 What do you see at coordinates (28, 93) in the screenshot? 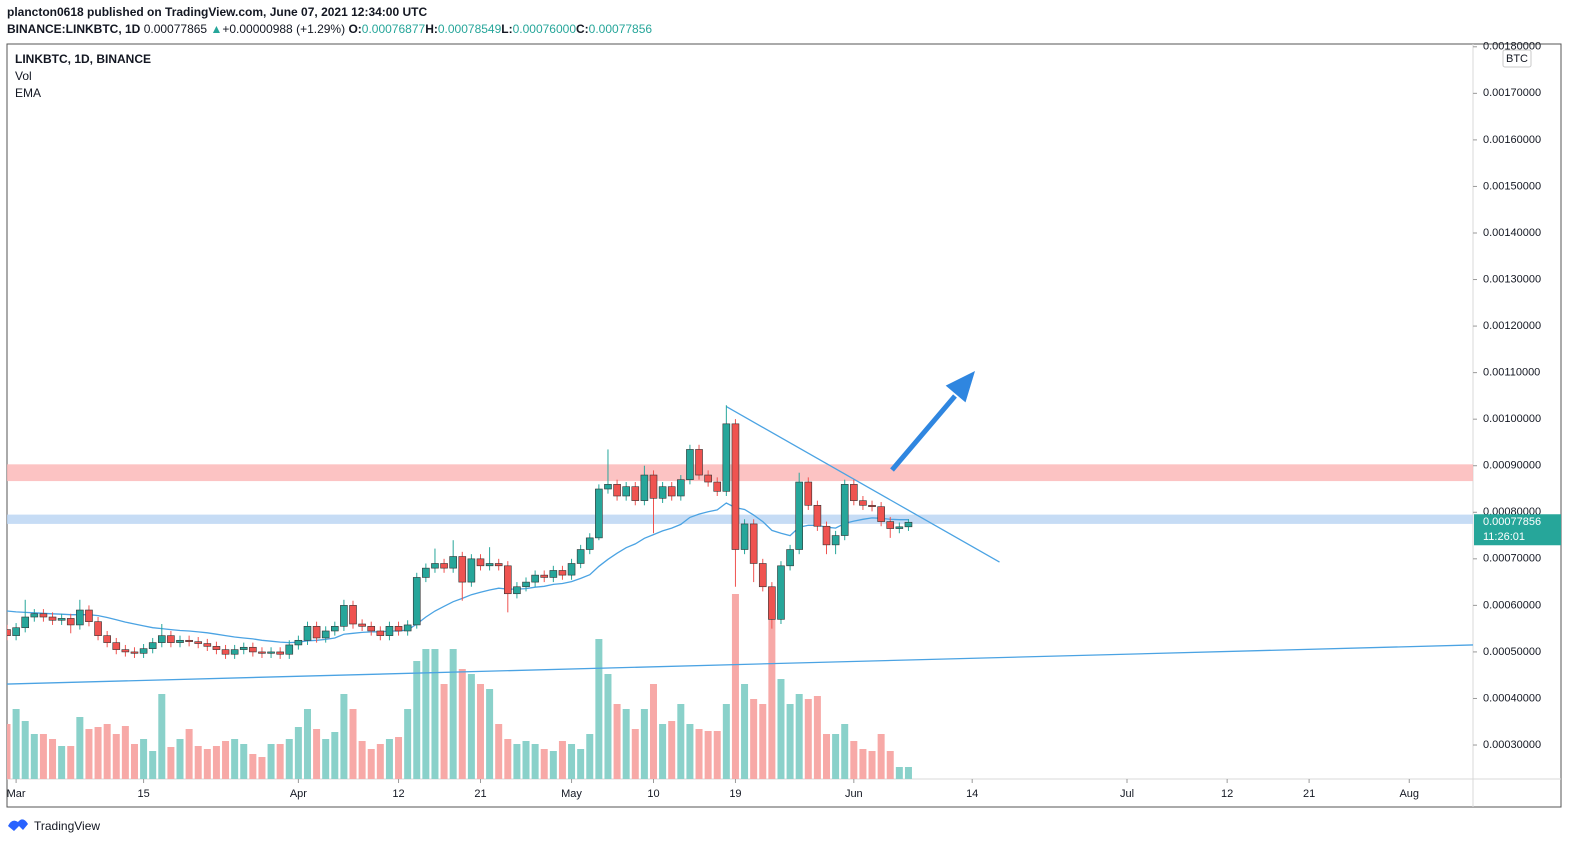
I see `legend-ema: EMA` at bounding box center [28, 93].